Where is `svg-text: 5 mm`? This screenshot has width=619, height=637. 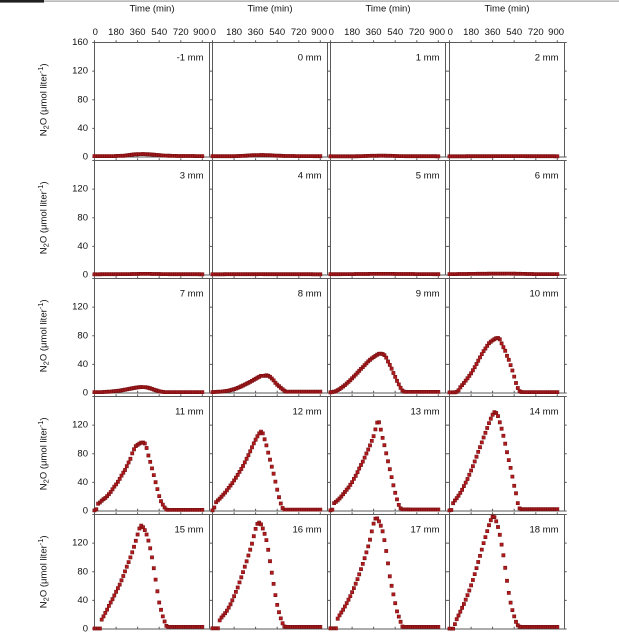
svg-text: 5 mm is located at coordinates (428, 175).